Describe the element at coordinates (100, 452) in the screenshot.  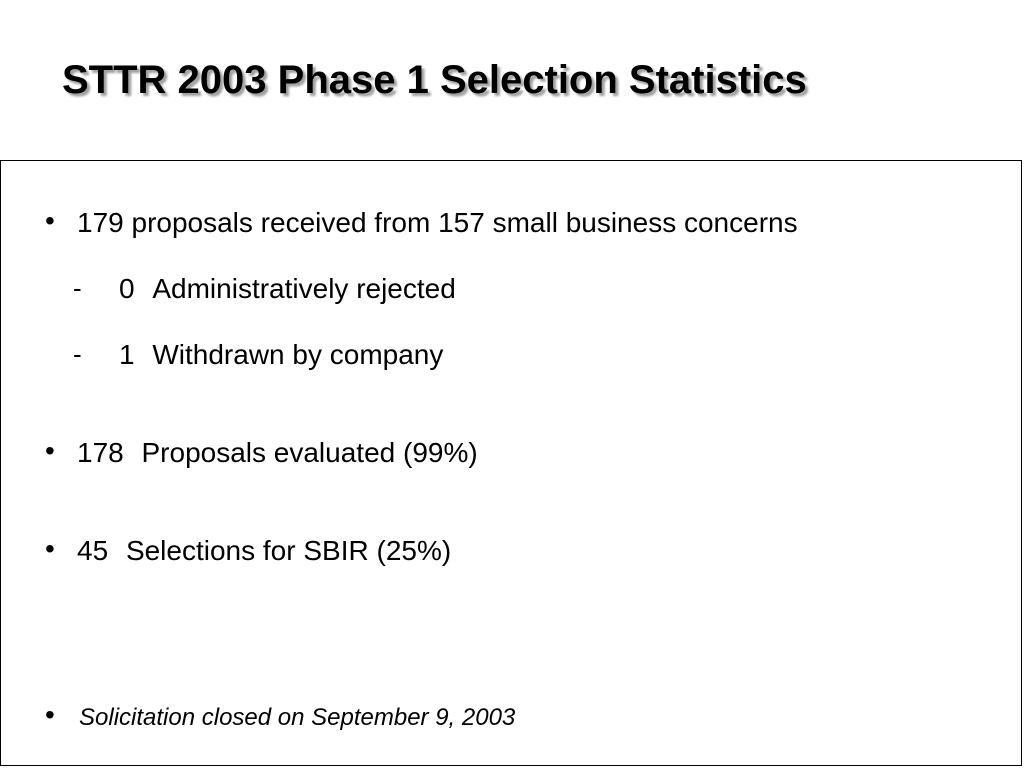
I see `bullet-count: 178` at that location.